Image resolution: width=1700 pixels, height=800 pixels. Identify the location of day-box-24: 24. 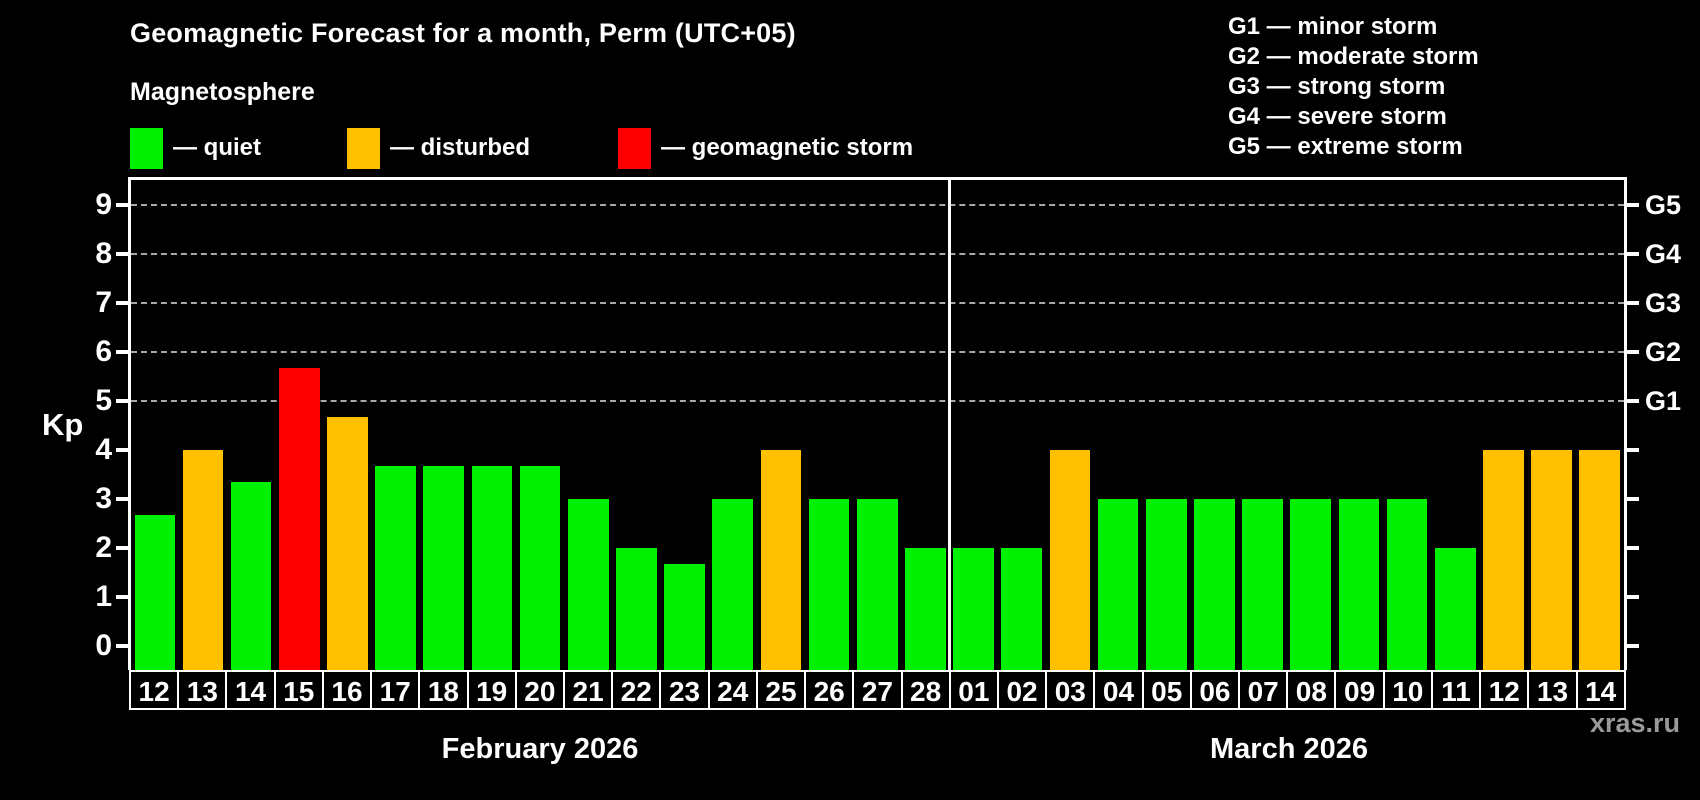
(732, 690).